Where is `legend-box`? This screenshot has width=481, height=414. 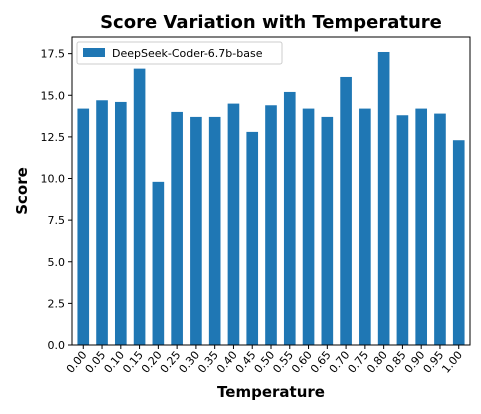
legend-box is located at coordinates (179, 53).